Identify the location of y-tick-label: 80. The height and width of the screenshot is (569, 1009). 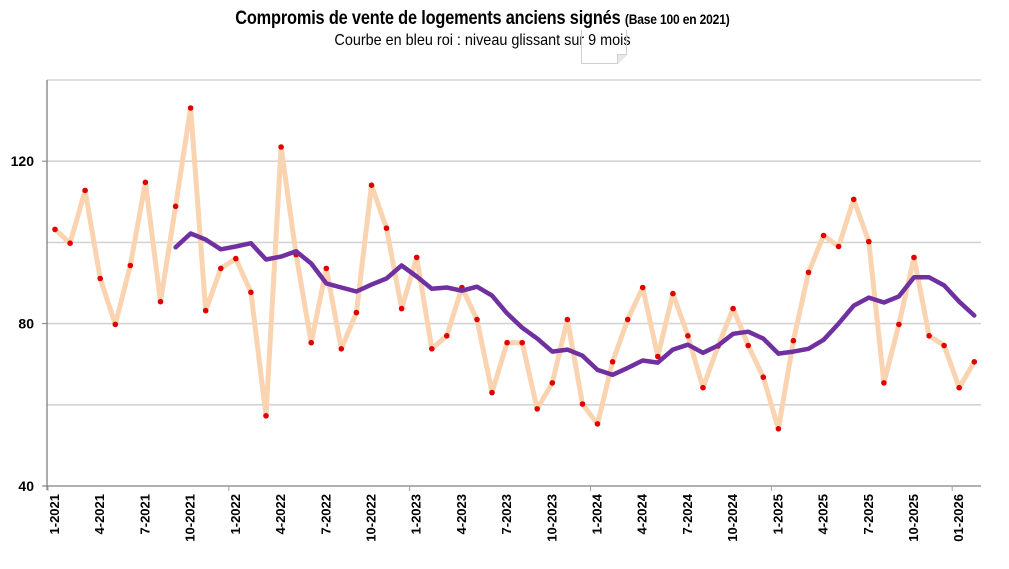
(26, 324).